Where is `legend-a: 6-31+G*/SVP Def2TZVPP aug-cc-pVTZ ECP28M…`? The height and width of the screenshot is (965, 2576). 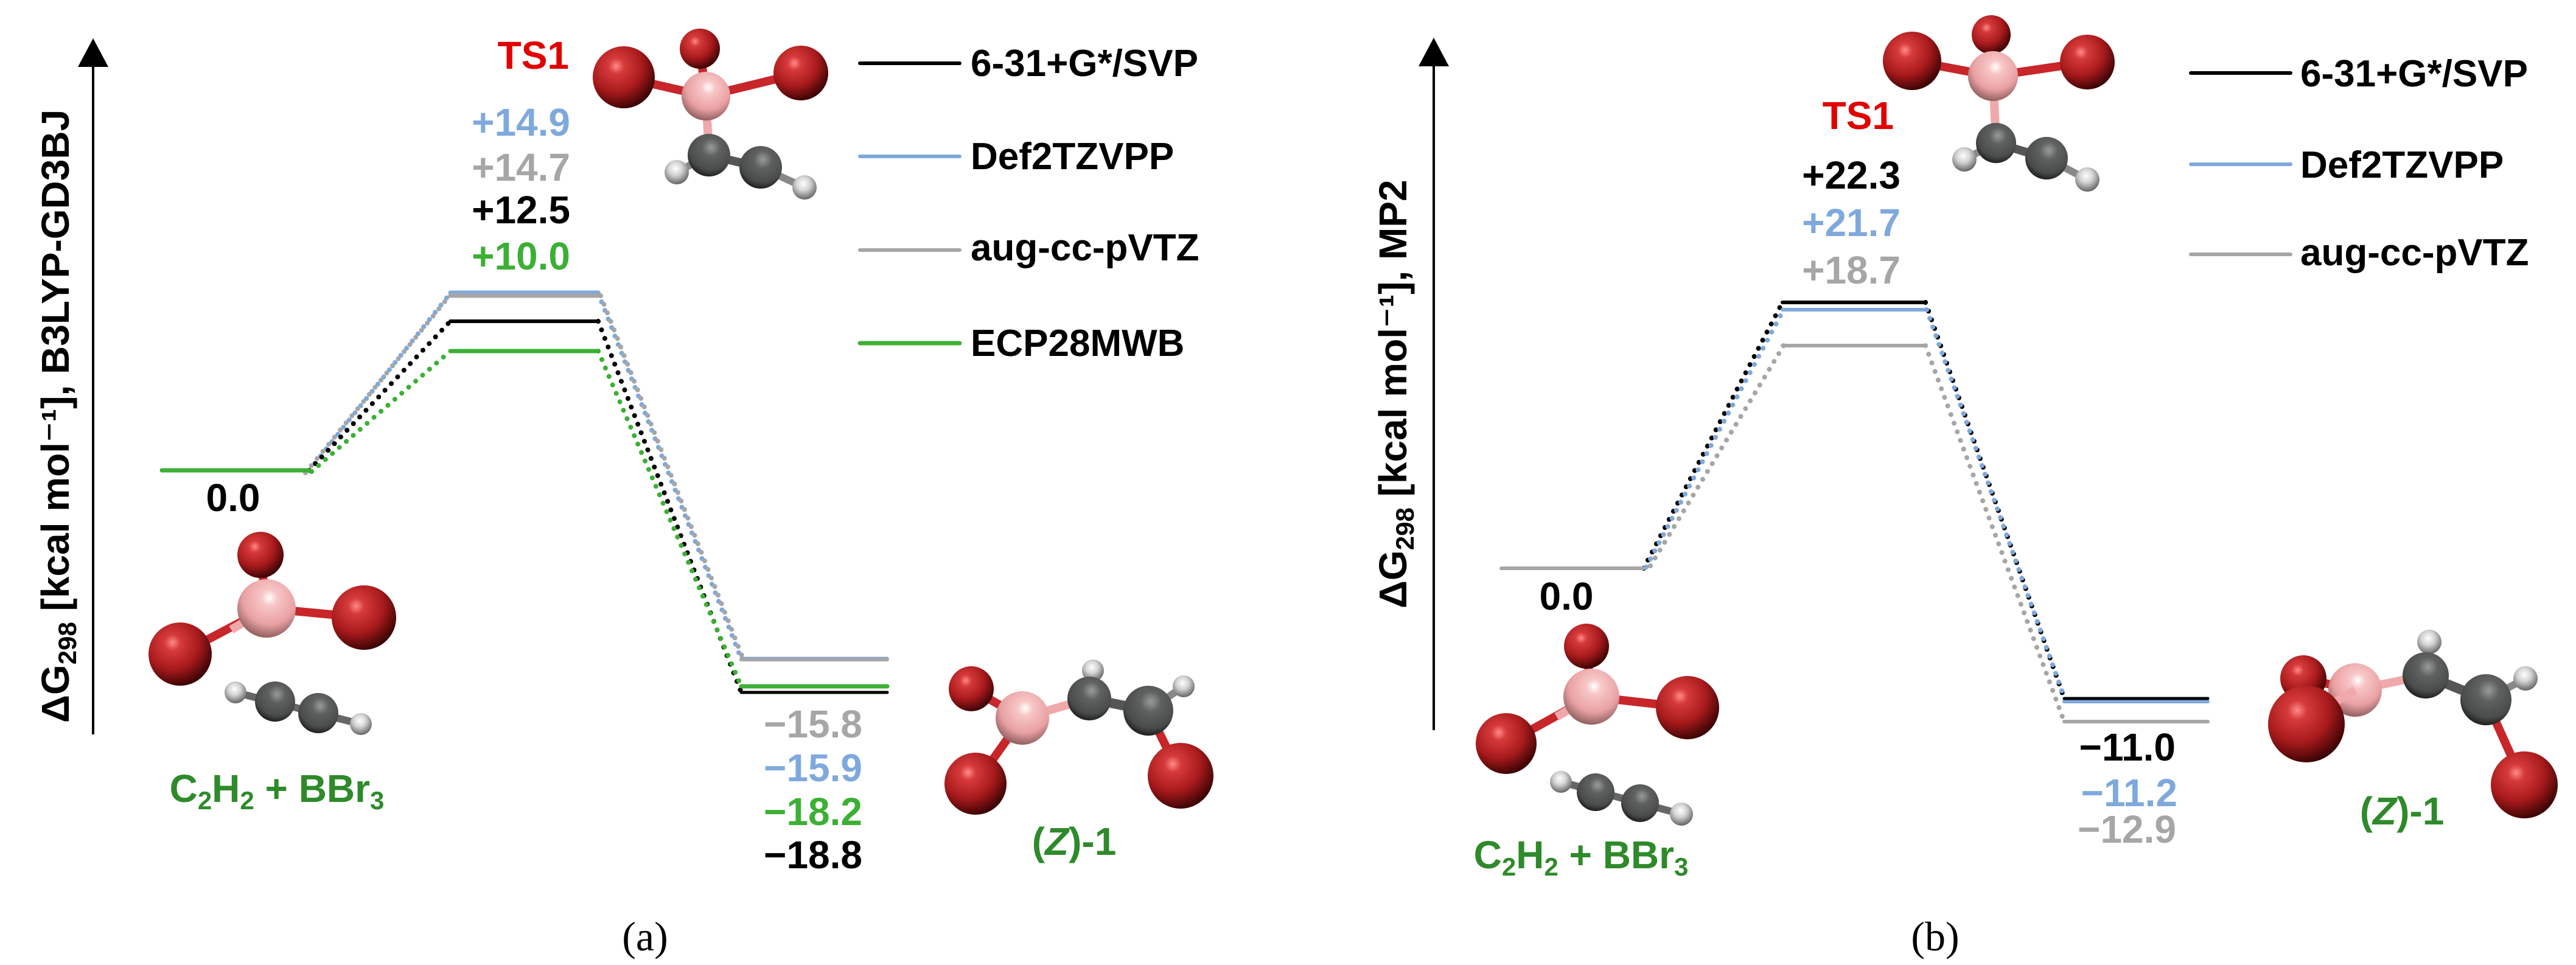
legend-a: 6-31+G*/SVP Def2TZVPP aug-cc-pVTZ ECP28M… is located at coordinates (1028, 203).